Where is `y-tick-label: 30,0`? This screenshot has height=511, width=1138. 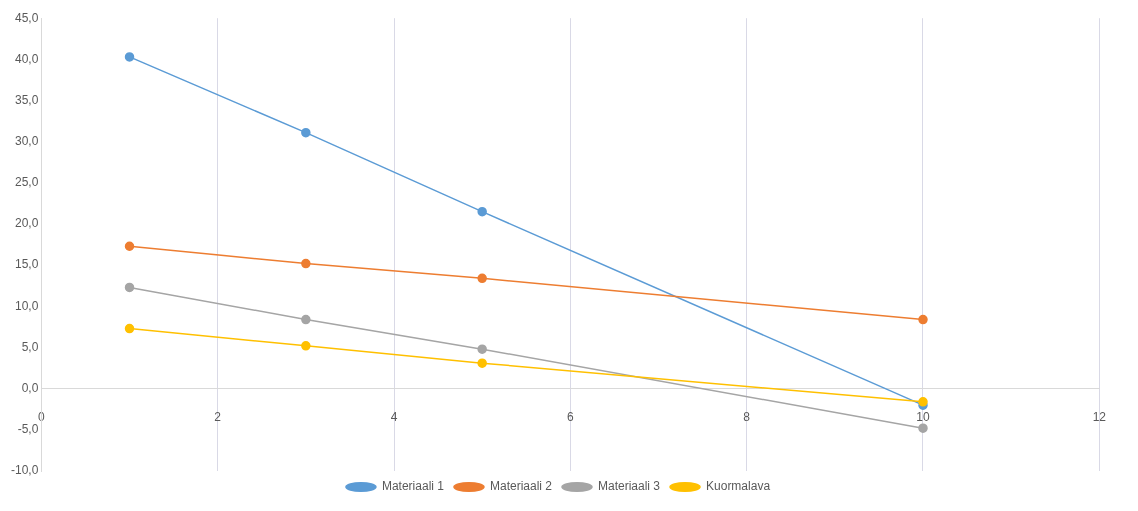 y-tick-label: 30,0 is located at coordinates (26, 141).